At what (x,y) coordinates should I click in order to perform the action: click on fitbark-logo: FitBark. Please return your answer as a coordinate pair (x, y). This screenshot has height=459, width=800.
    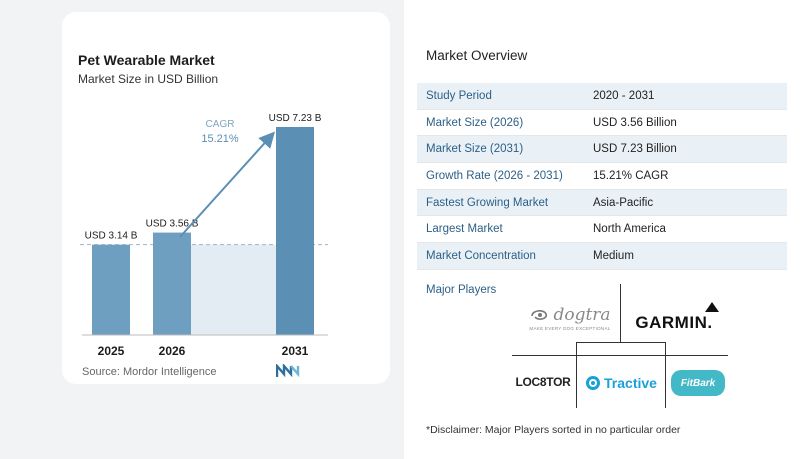
    Looking at the image, I should click on (698, 383).